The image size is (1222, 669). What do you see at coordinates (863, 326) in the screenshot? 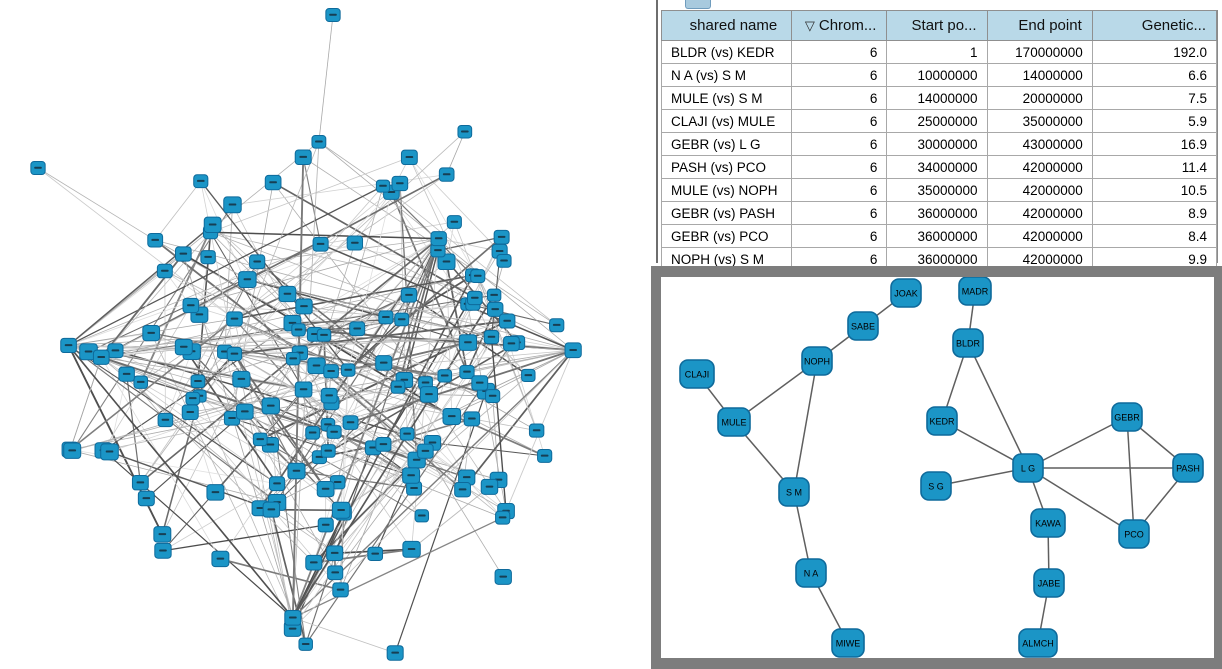
I see `network-node-sabe: SABE` at bounding box center [863, 326].